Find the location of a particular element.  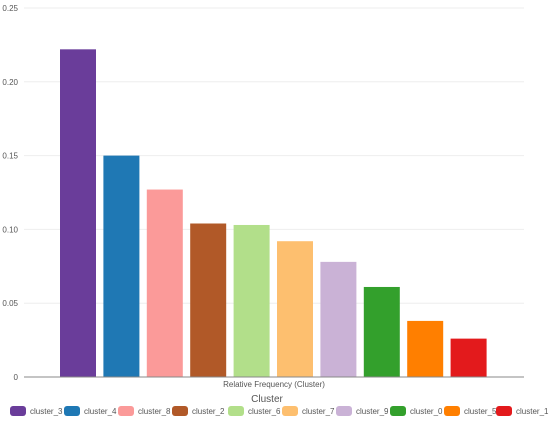

legend-label-cluster_8: cluster_8 is located at coordinates (154, 411).